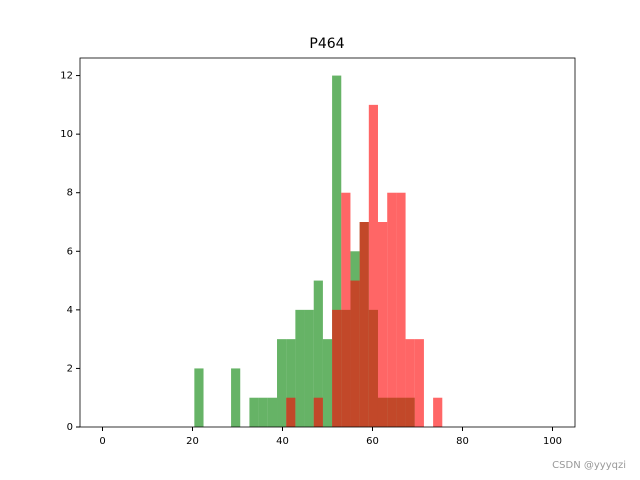 This screenshot has width=640, height=480. I want to click on y-tick-label: 10, so click(66, 134).